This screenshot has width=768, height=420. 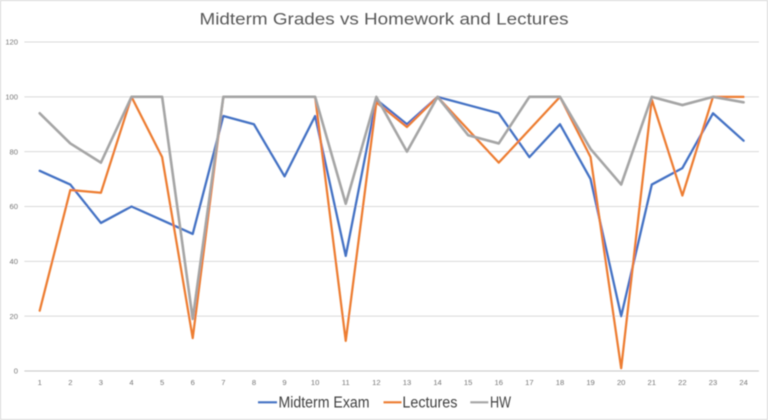 What do you see at coordinates (131, 382) in the screenshot?
I see `svg-text: 4` at bounding box center [131, 382].